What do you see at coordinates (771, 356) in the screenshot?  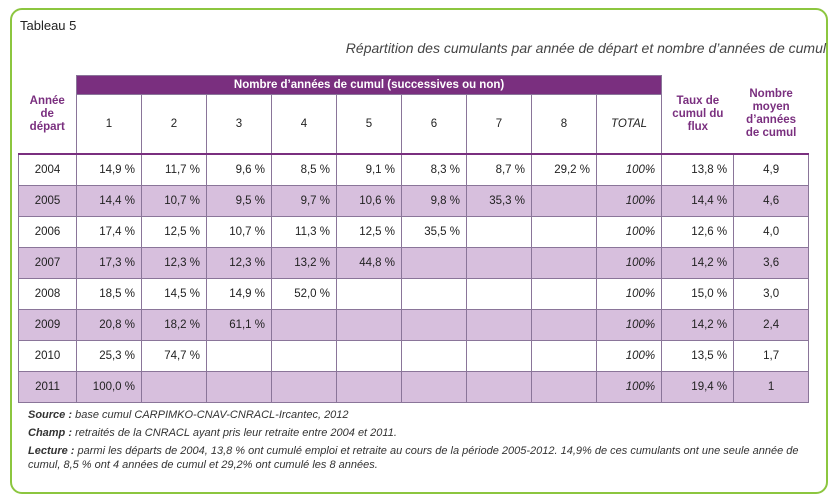 I see `row-avg: 1,7` at bounding box center [771, 356].